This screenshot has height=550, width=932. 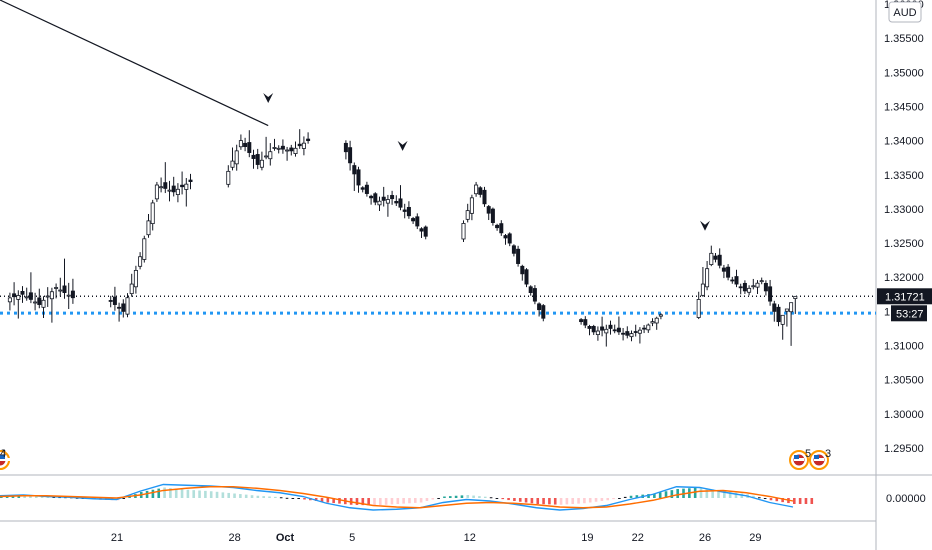 I want to click on svg-text: 53:27, so click(x=910, y=314).